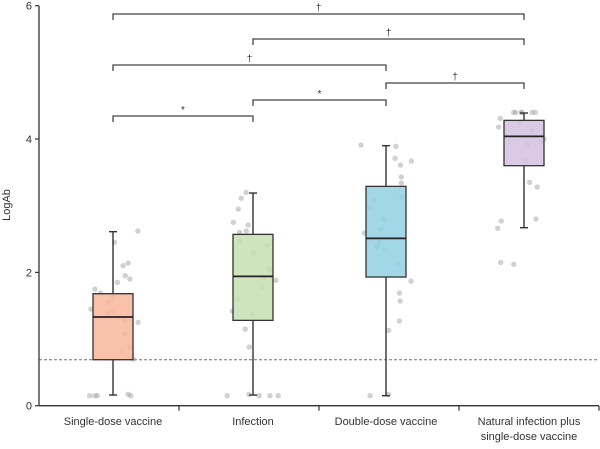 This screenshot has height=449, width=600. What do you see at coordinates (7, 205) in the screenshot?
I see `y-axis-label: LogAb` at bounding box center [7, 205].